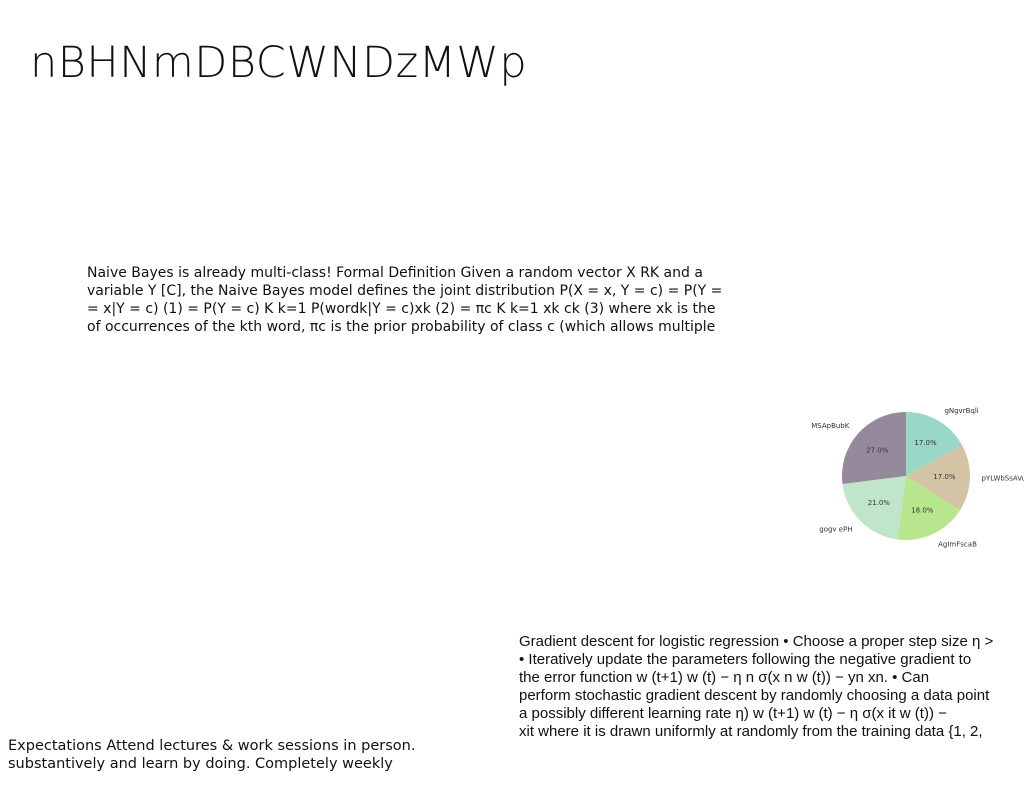  I want to click on pie-percent-labels: 17.0% 17.0% 18.0% 21.0% 27.0%, so click(911, 477).